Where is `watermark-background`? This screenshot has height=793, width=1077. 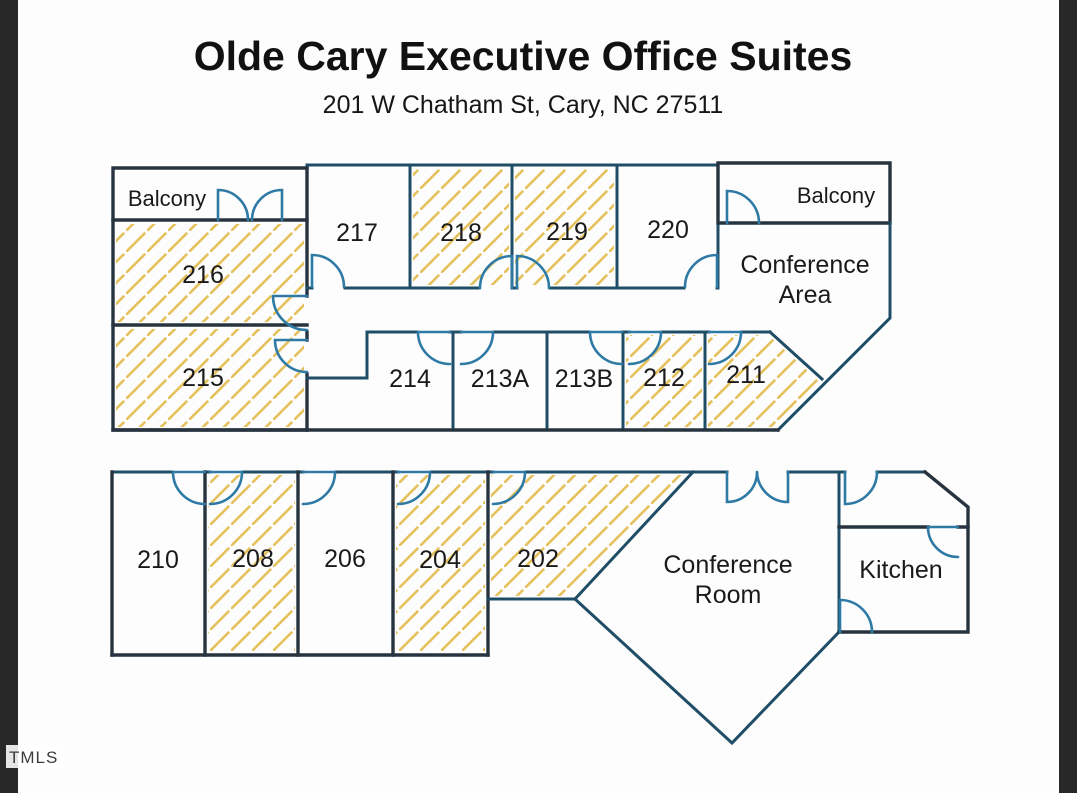
watermark-background is located at coordinates (35, 756).